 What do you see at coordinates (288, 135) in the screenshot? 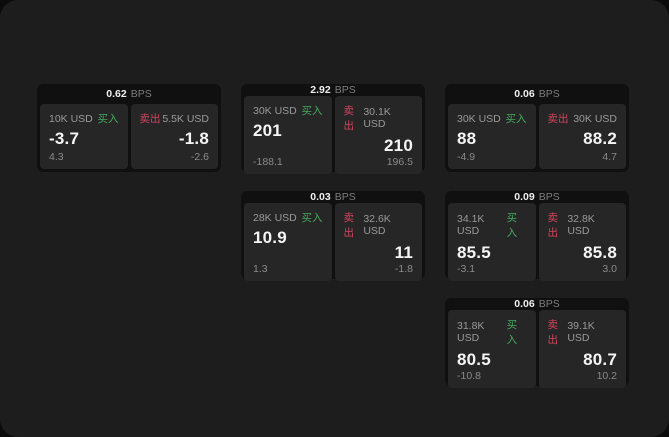
I see `buy-panel: 30K USD 买入 201 -188.1` at bounding box center [288, 135].